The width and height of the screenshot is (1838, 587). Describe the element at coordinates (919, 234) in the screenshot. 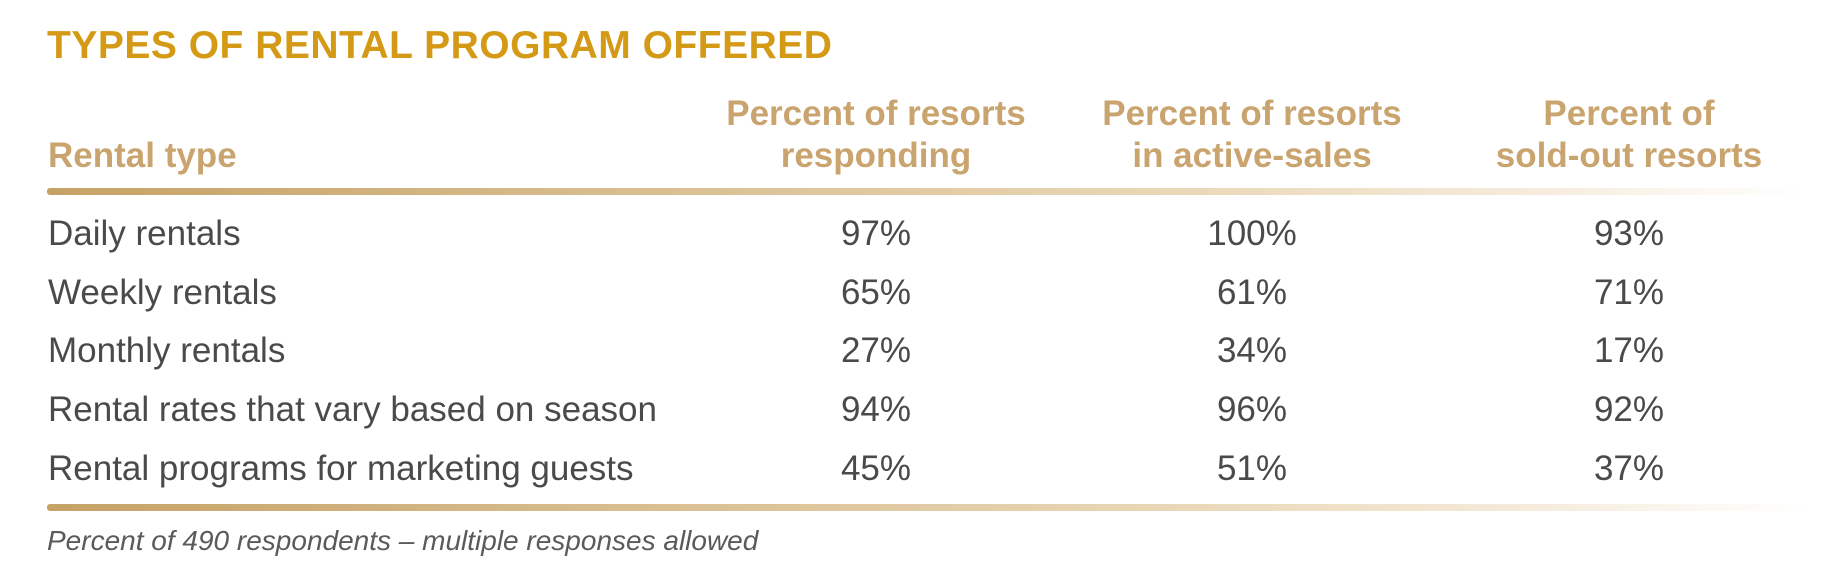

I see `table-row: Daily rentals 97% 100% 93%` at that location.